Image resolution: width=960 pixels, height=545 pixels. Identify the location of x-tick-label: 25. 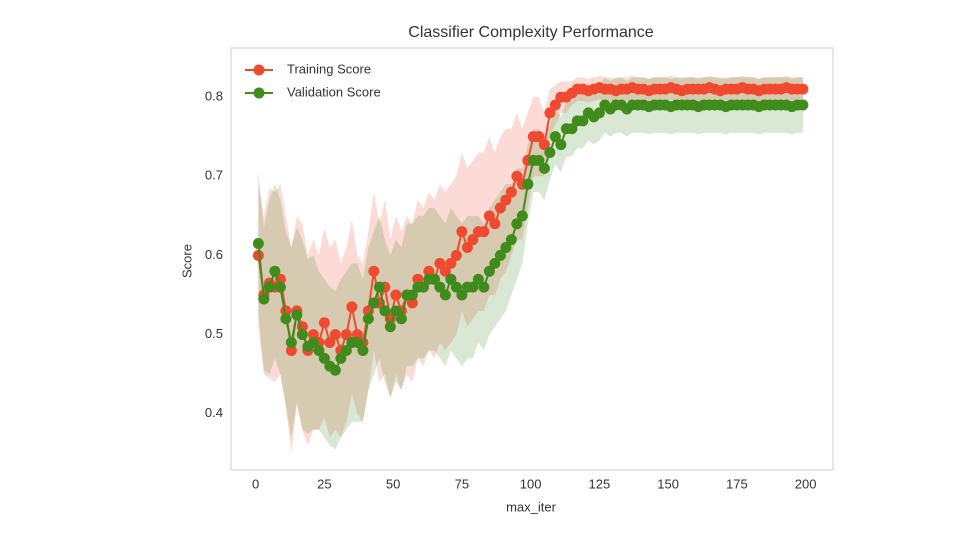
(324, 483).